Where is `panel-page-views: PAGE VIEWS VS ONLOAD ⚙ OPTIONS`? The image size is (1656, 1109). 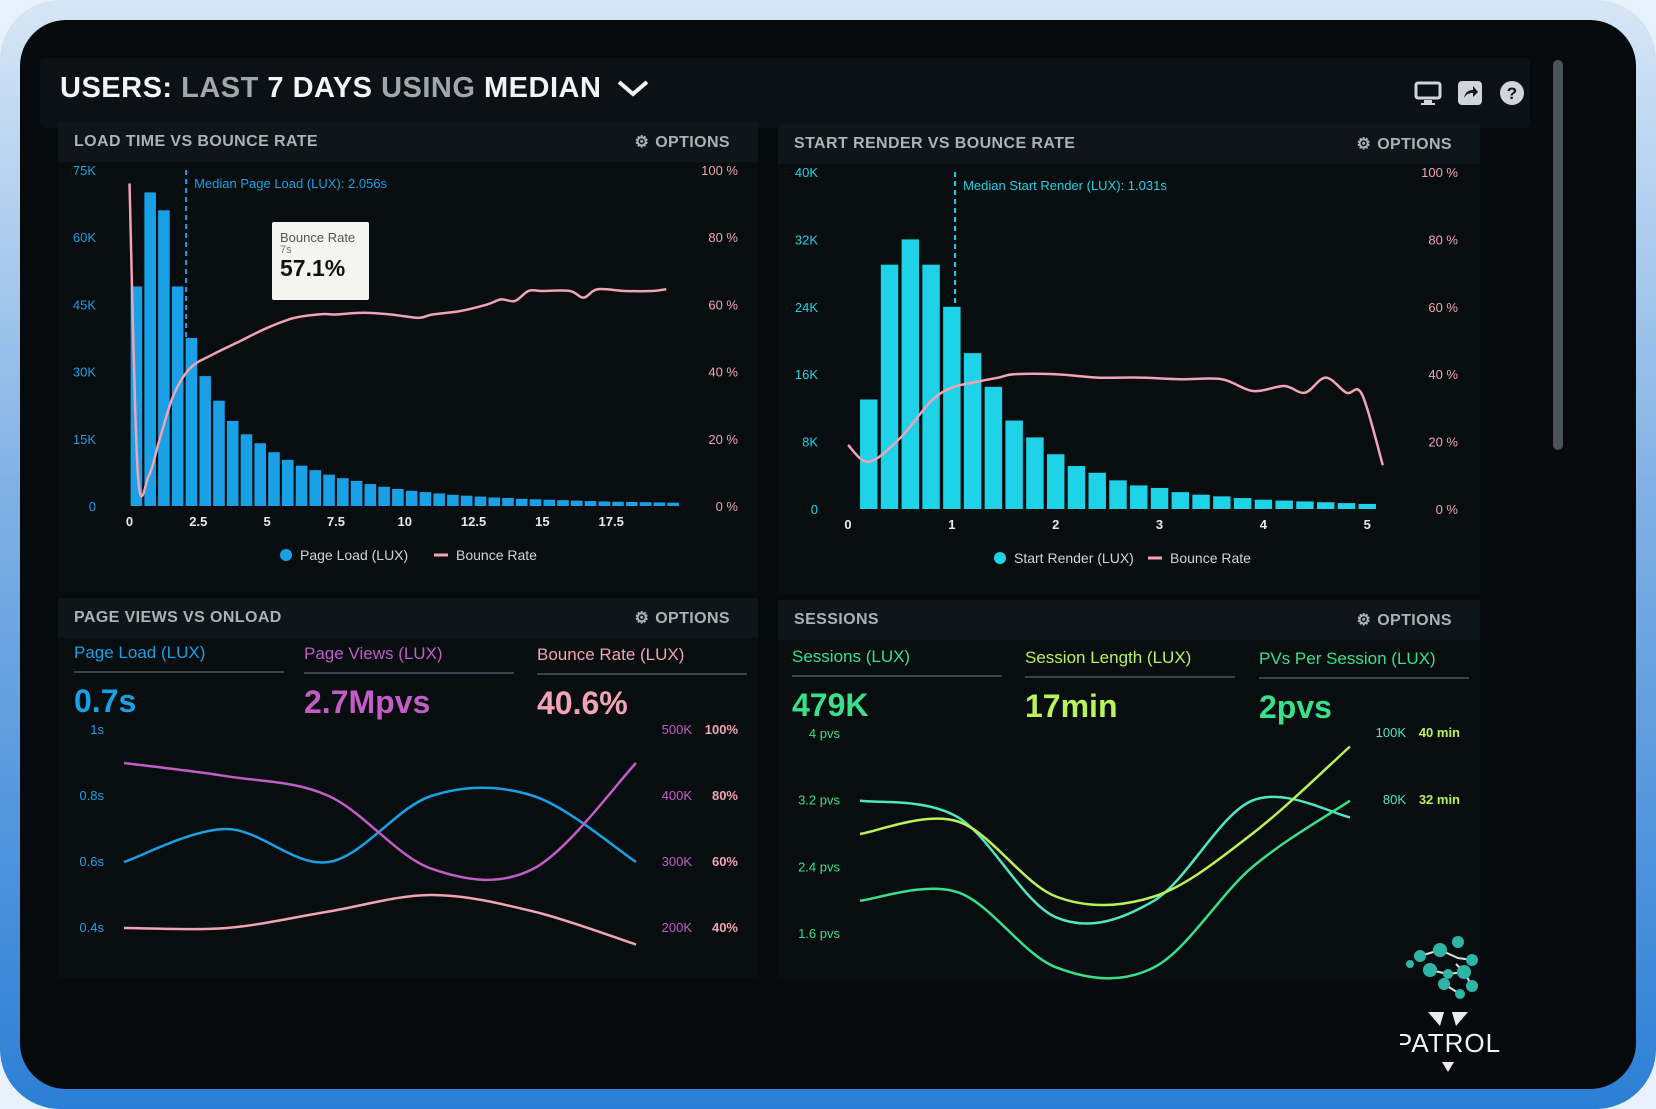 panel-page-views: PAGE VIEWS VS ONLOAD ⚙ OPTIONS is located at coordinates (408, 788).